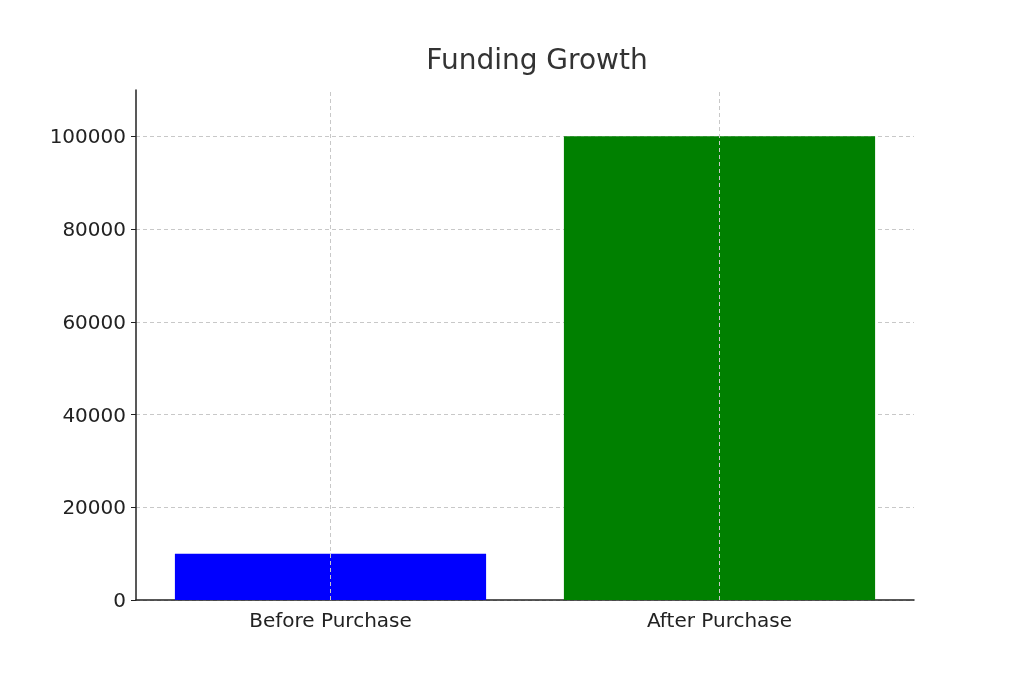  I want to click on x-tick-label: Before Purchase, so click(330, 620).